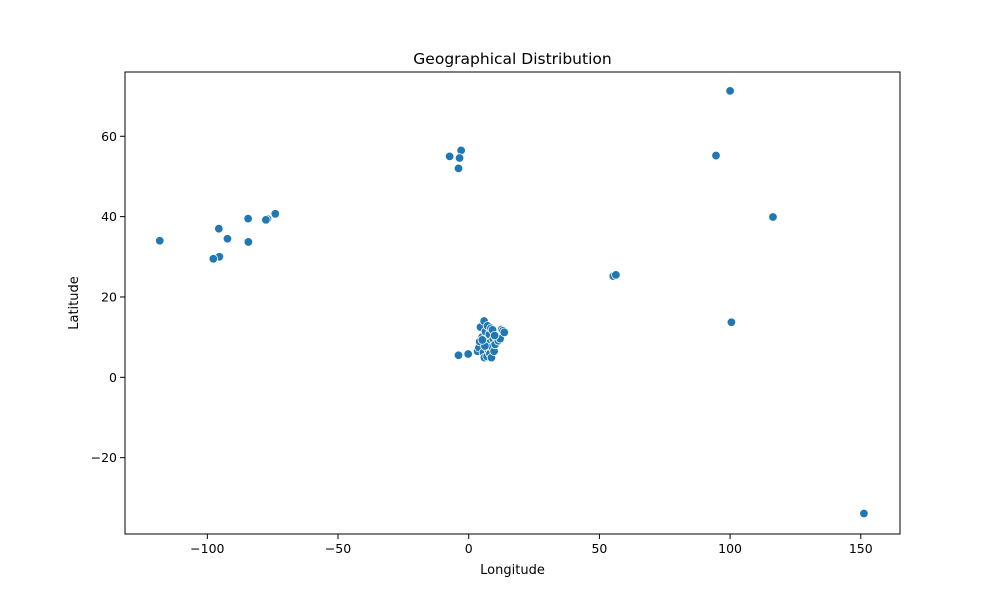  What do you see at coordinates (599, 548) in the screenshot?
I see `x-tick-label: 50` at bounding box center [599, 548].